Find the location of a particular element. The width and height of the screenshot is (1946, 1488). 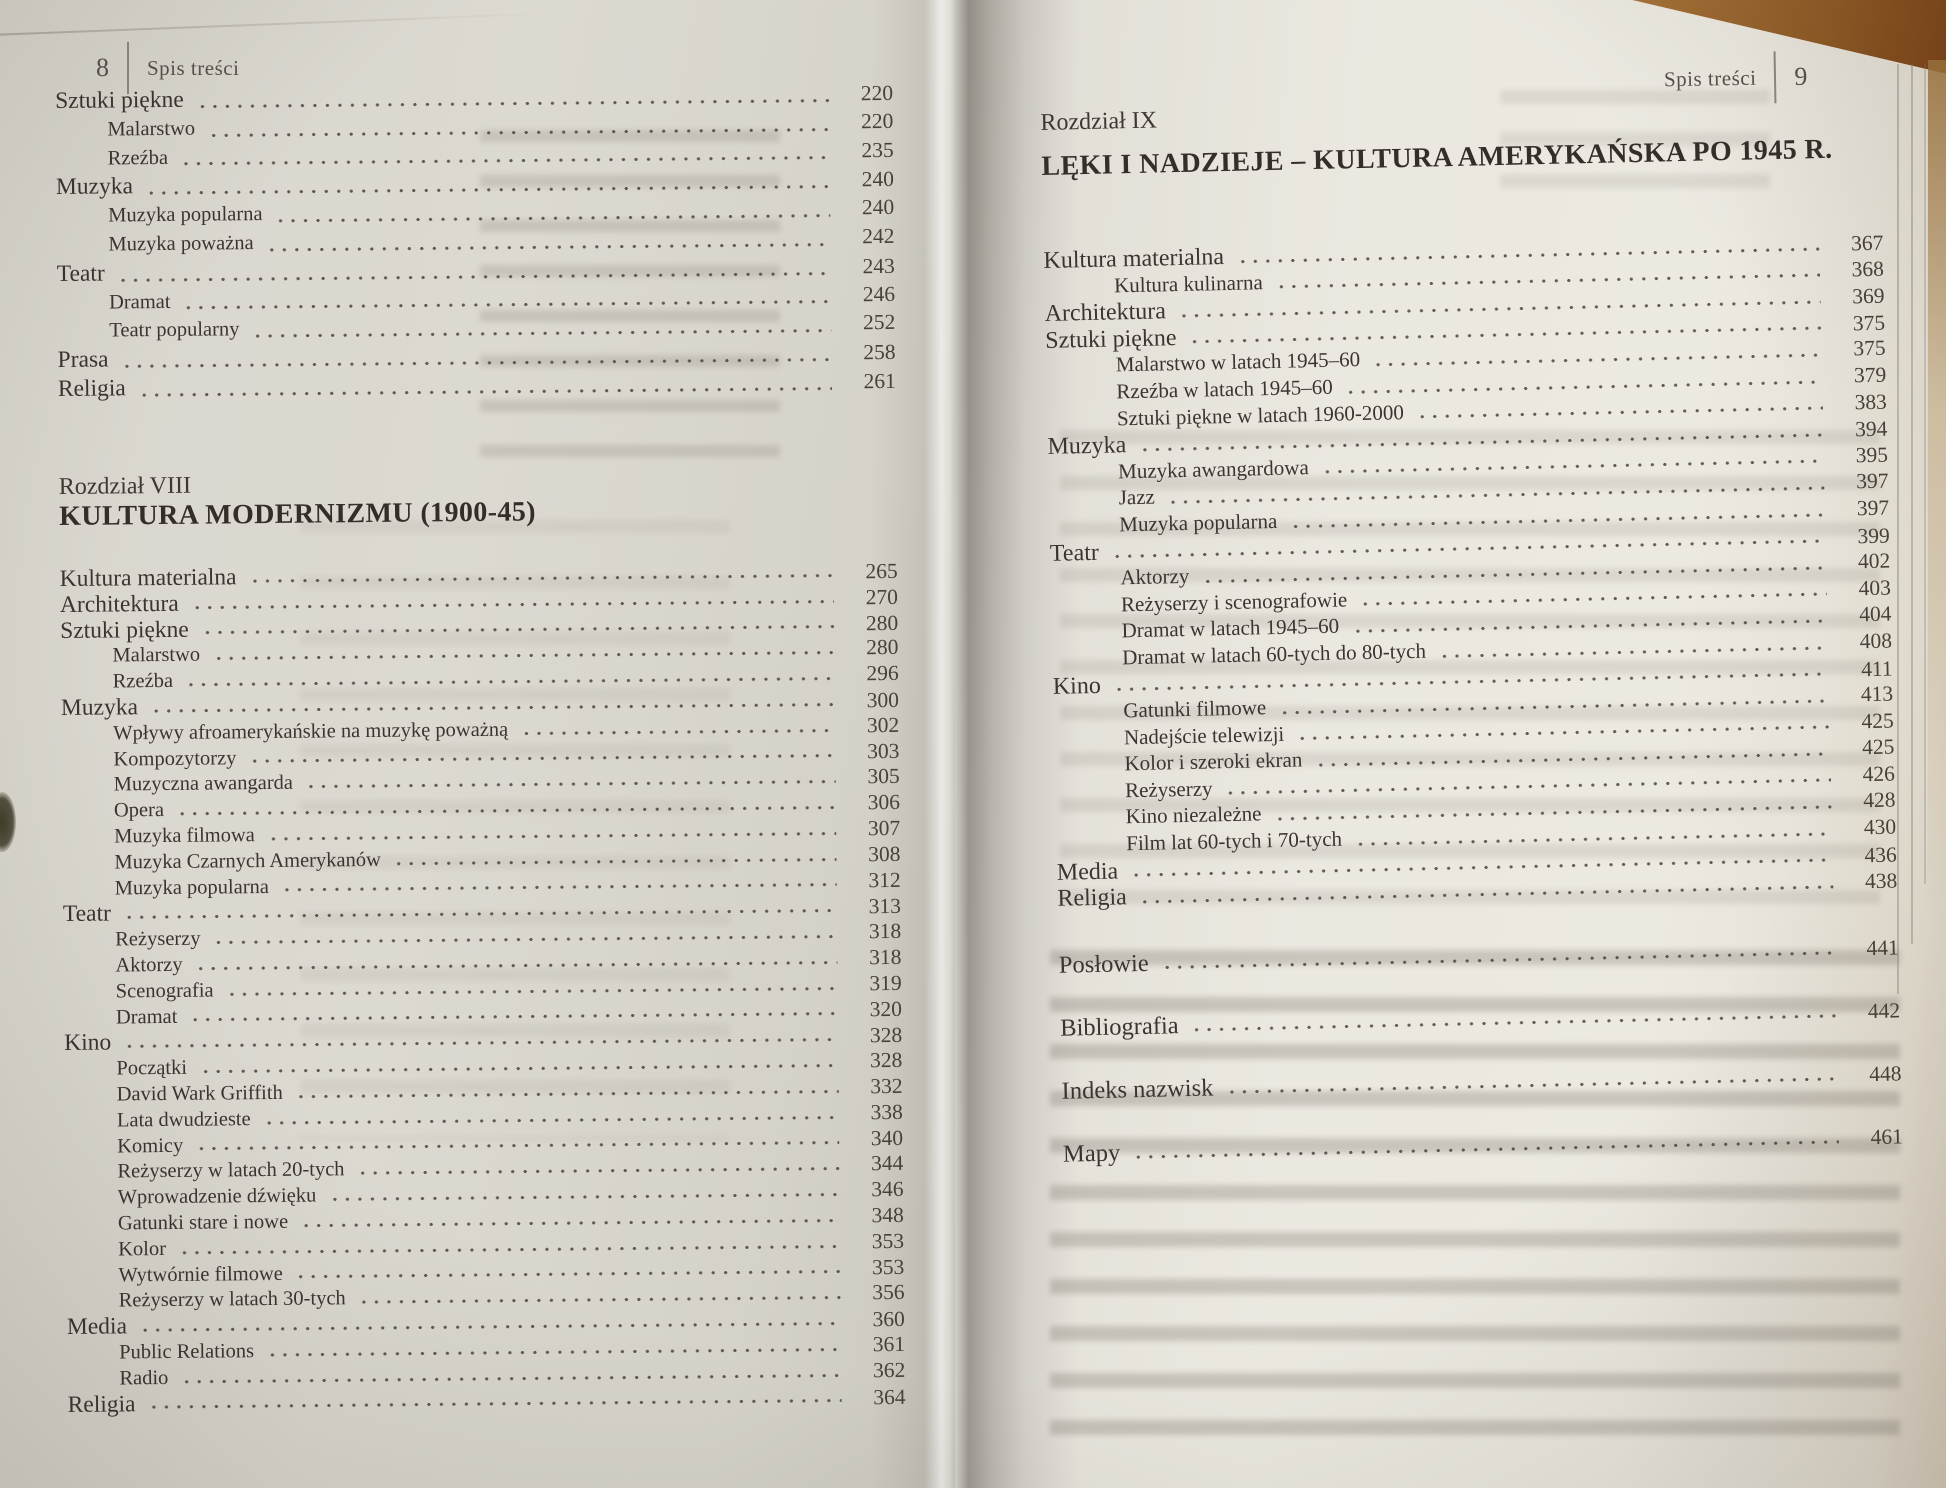

page-number: 9 is located at coordinates (1801, 76).